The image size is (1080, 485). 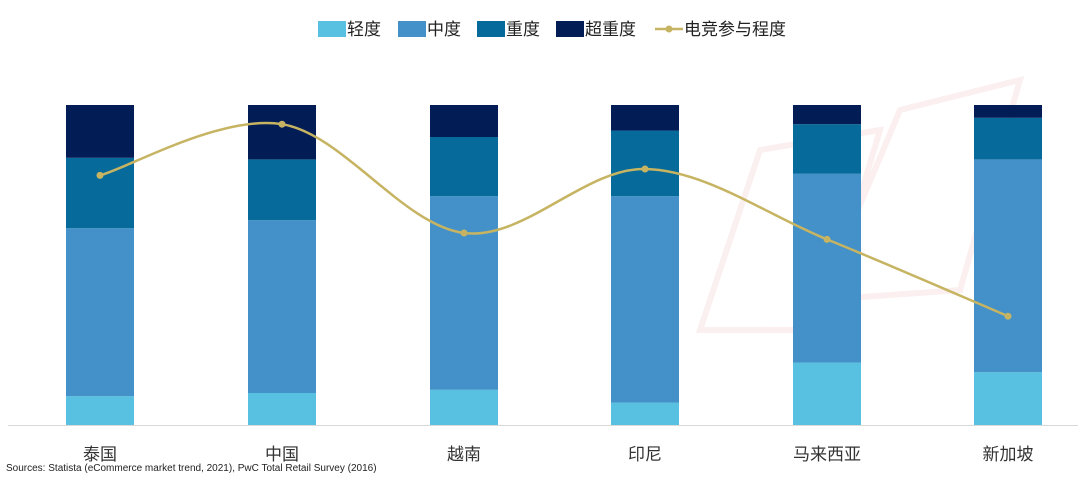 What do you see at coordinates (552, 30) in the screenshot?
I see `legend: 轻度 中度 重度 超重度 电竞参与程度` at bounding box center [552, 30].